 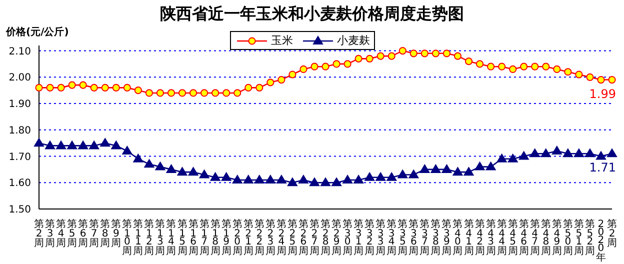 What do you see at coordinates (72, 234) in the screenshot?
I see `x-tick-label: 第5周` at bounding box center [72, 234].